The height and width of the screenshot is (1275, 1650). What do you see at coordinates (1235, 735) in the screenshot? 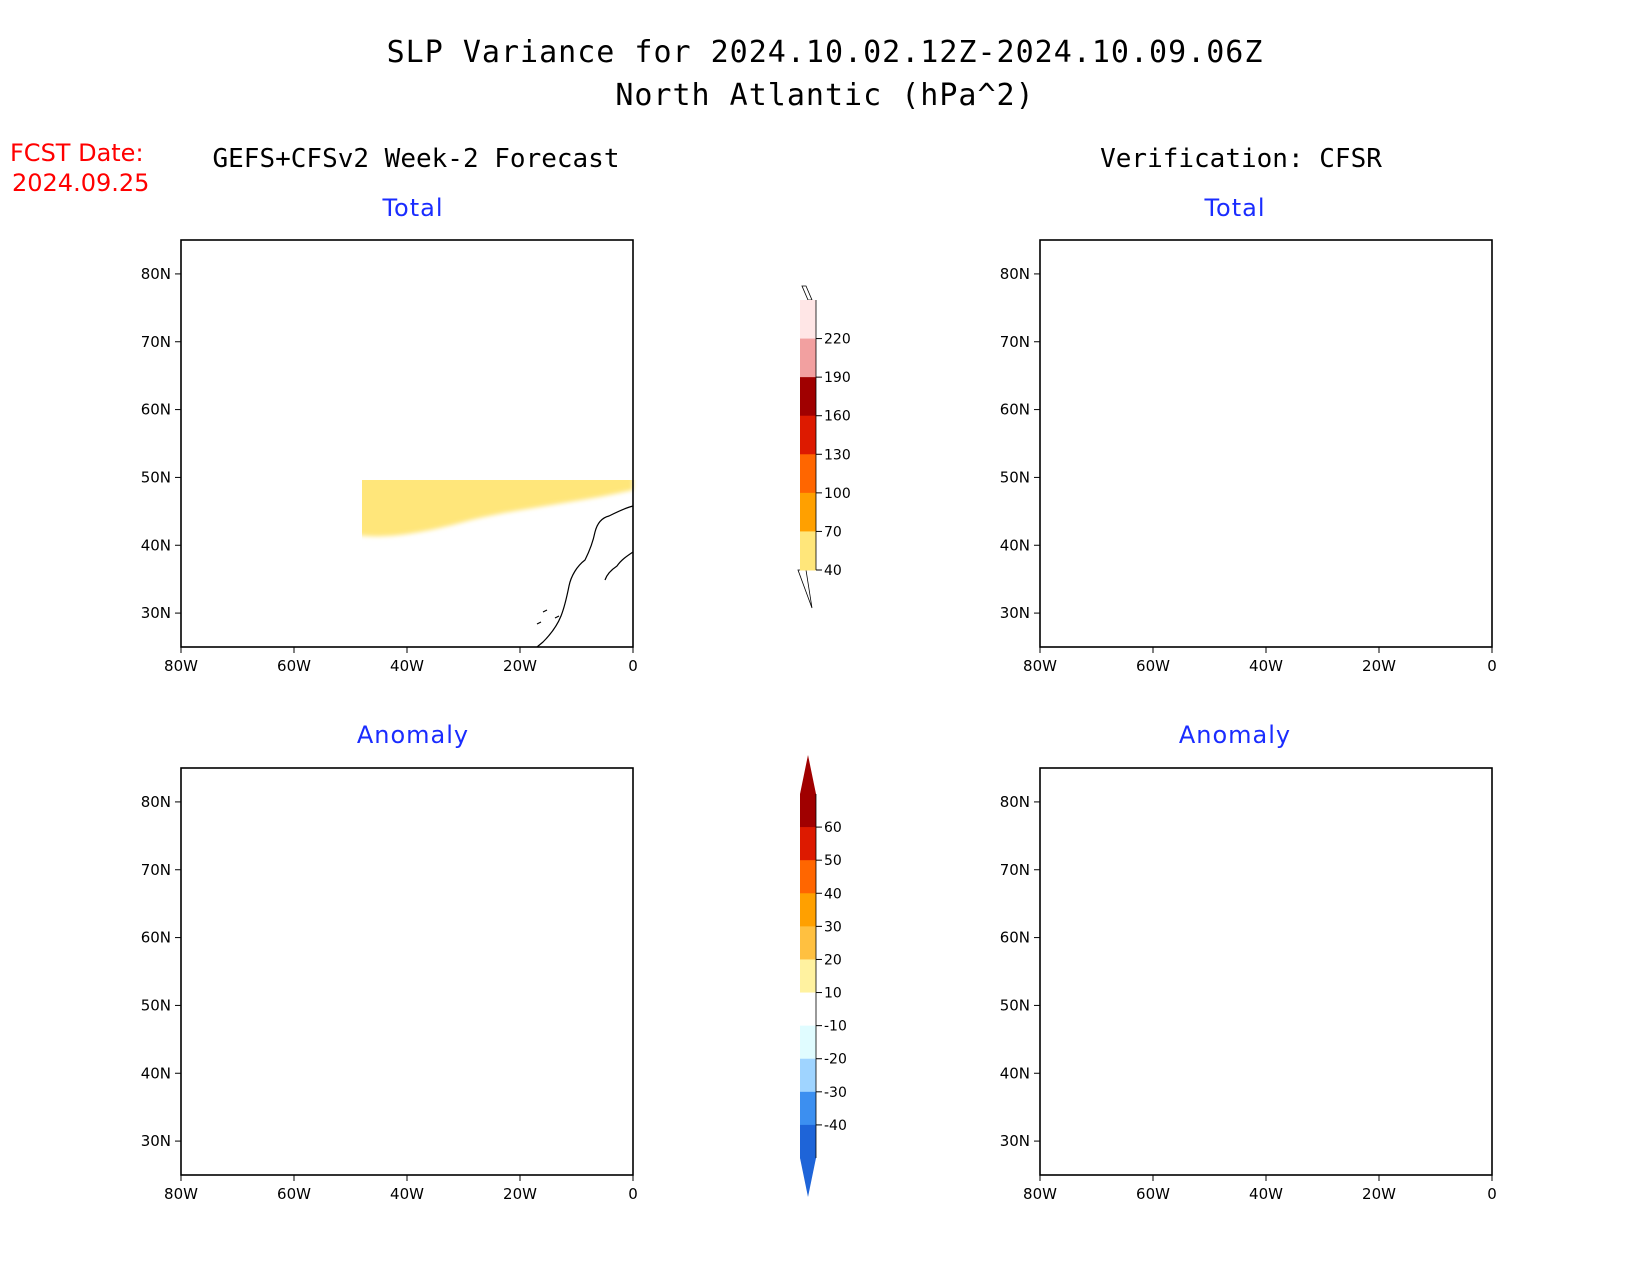
I see `panel-title-verification-anomaly: Anomaly` at bounding box center [1235, 735].